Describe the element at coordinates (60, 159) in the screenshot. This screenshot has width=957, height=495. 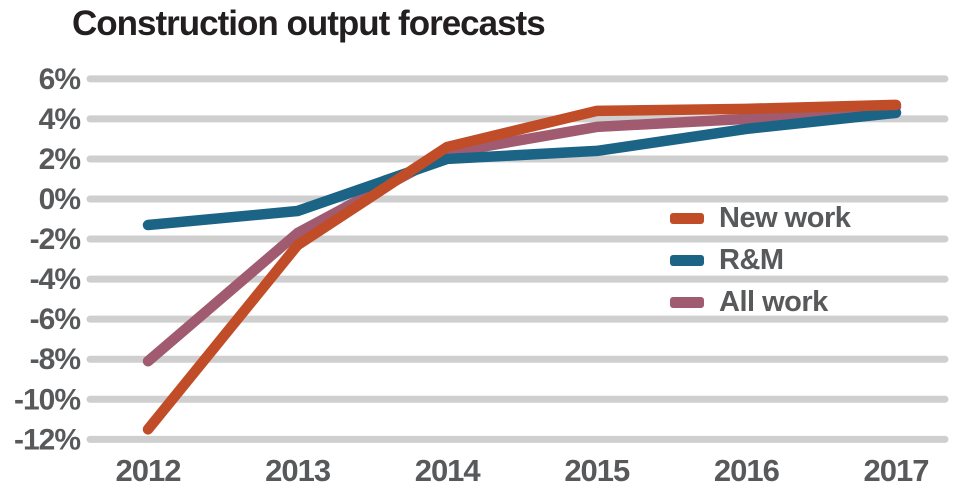
I see `y-tick-label: 2%` at that location.